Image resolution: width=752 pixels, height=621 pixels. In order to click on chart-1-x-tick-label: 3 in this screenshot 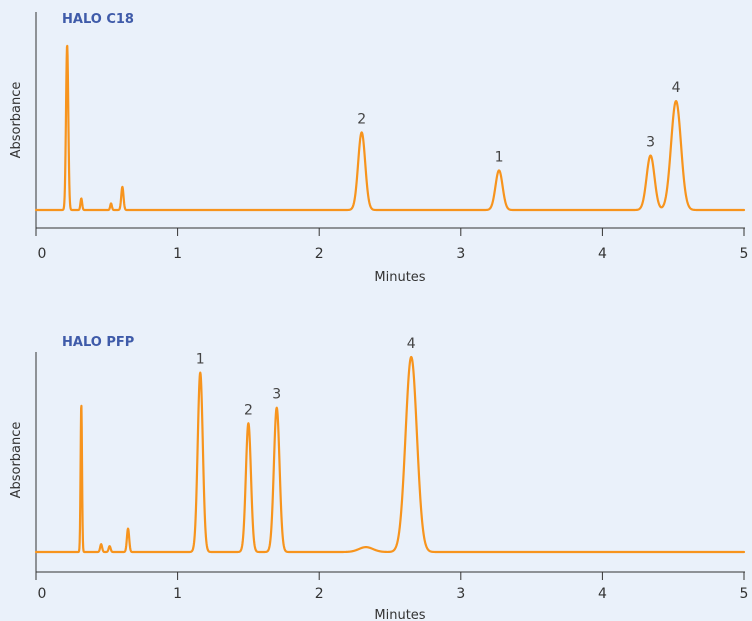, I will do `click(460, 254)`.